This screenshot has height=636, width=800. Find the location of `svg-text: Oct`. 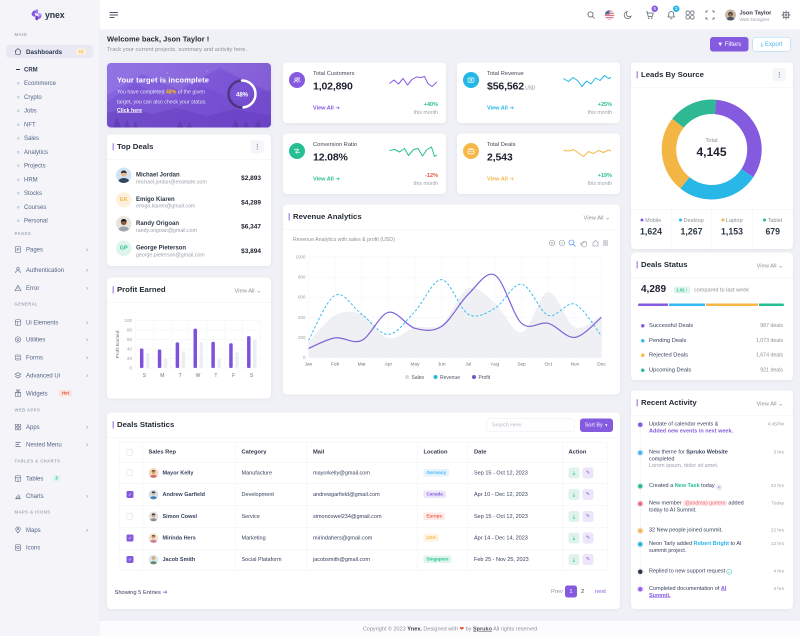

svg-text: Oct is located at coordinates (549, 365).